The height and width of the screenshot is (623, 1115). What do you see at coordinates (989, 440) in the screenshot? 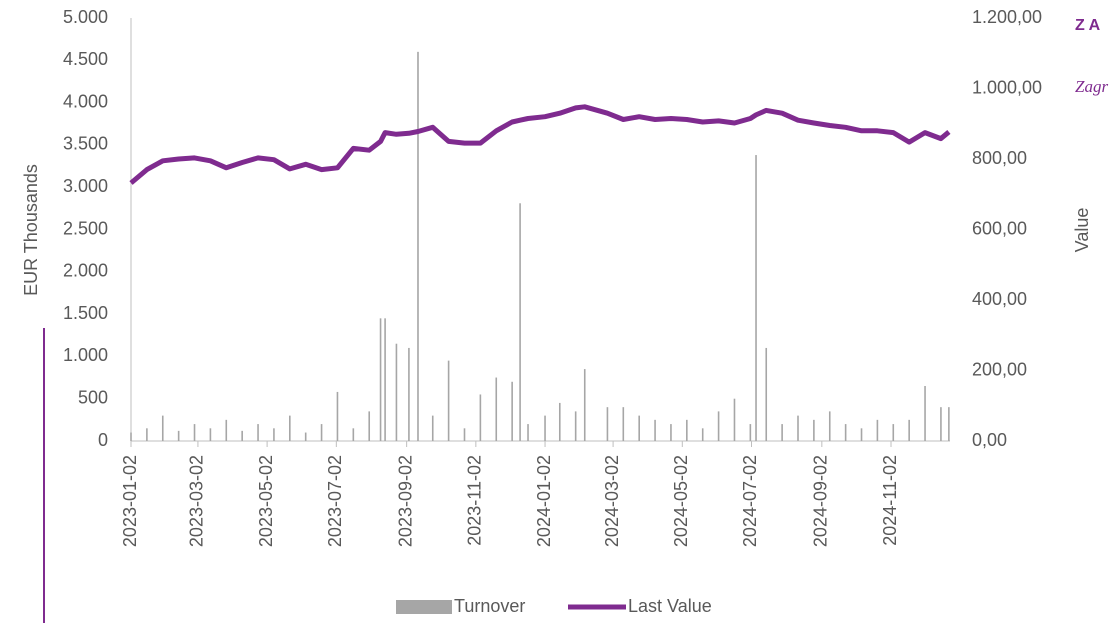
I see `y2-tick-label: 0,00` at bounding box center [989, 440].